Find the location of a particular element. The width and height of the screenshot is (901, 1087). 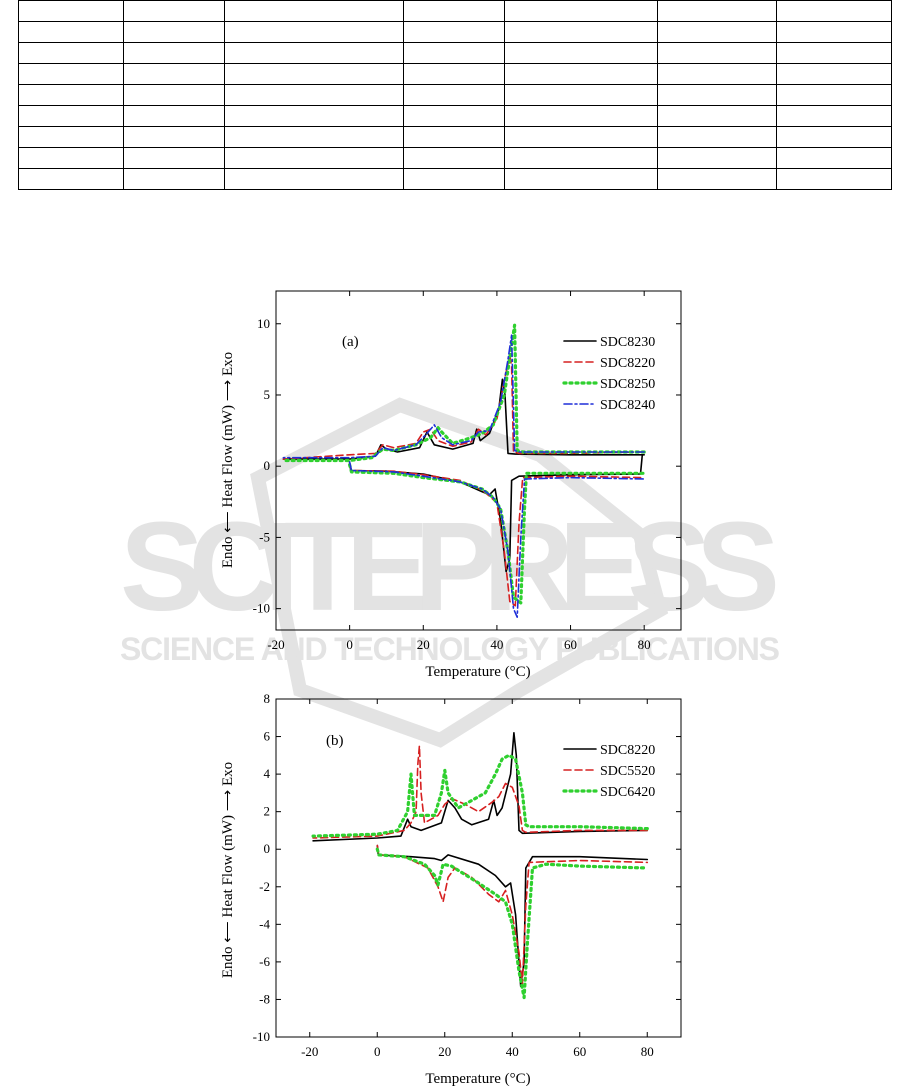

chart-b-legend: SDC8220 SDC5520 SDC6420 is located at coordinates (608, 771).